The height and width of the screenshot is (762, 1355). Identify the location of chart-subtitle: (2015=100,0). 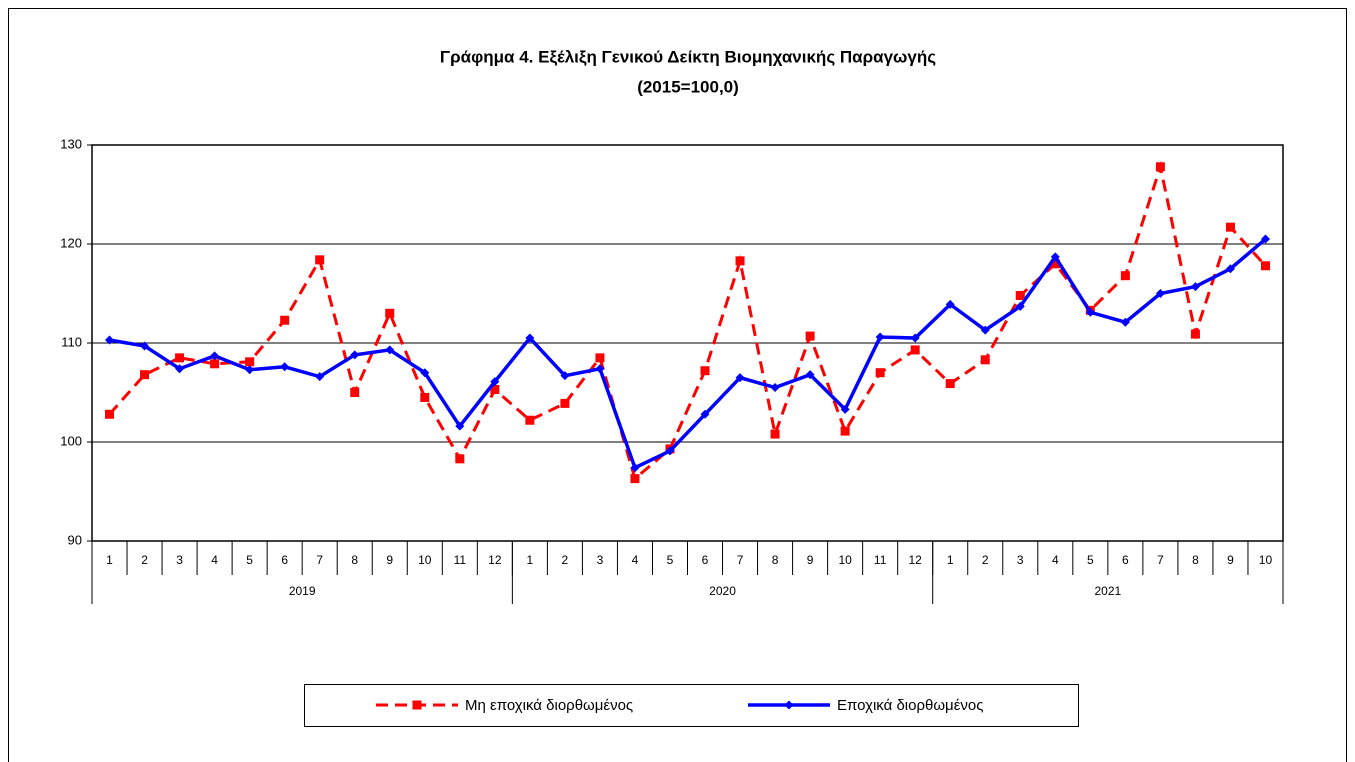
(688, 86).